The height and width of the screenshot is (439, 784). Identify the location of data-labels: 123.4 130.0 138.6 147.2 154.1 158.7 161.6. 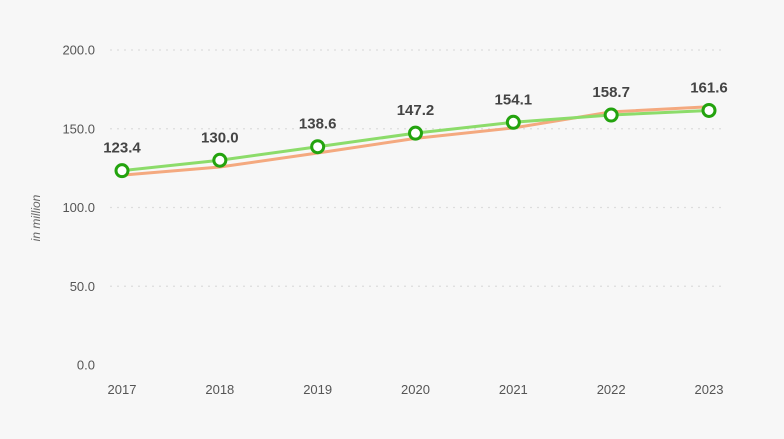
(415, 117).